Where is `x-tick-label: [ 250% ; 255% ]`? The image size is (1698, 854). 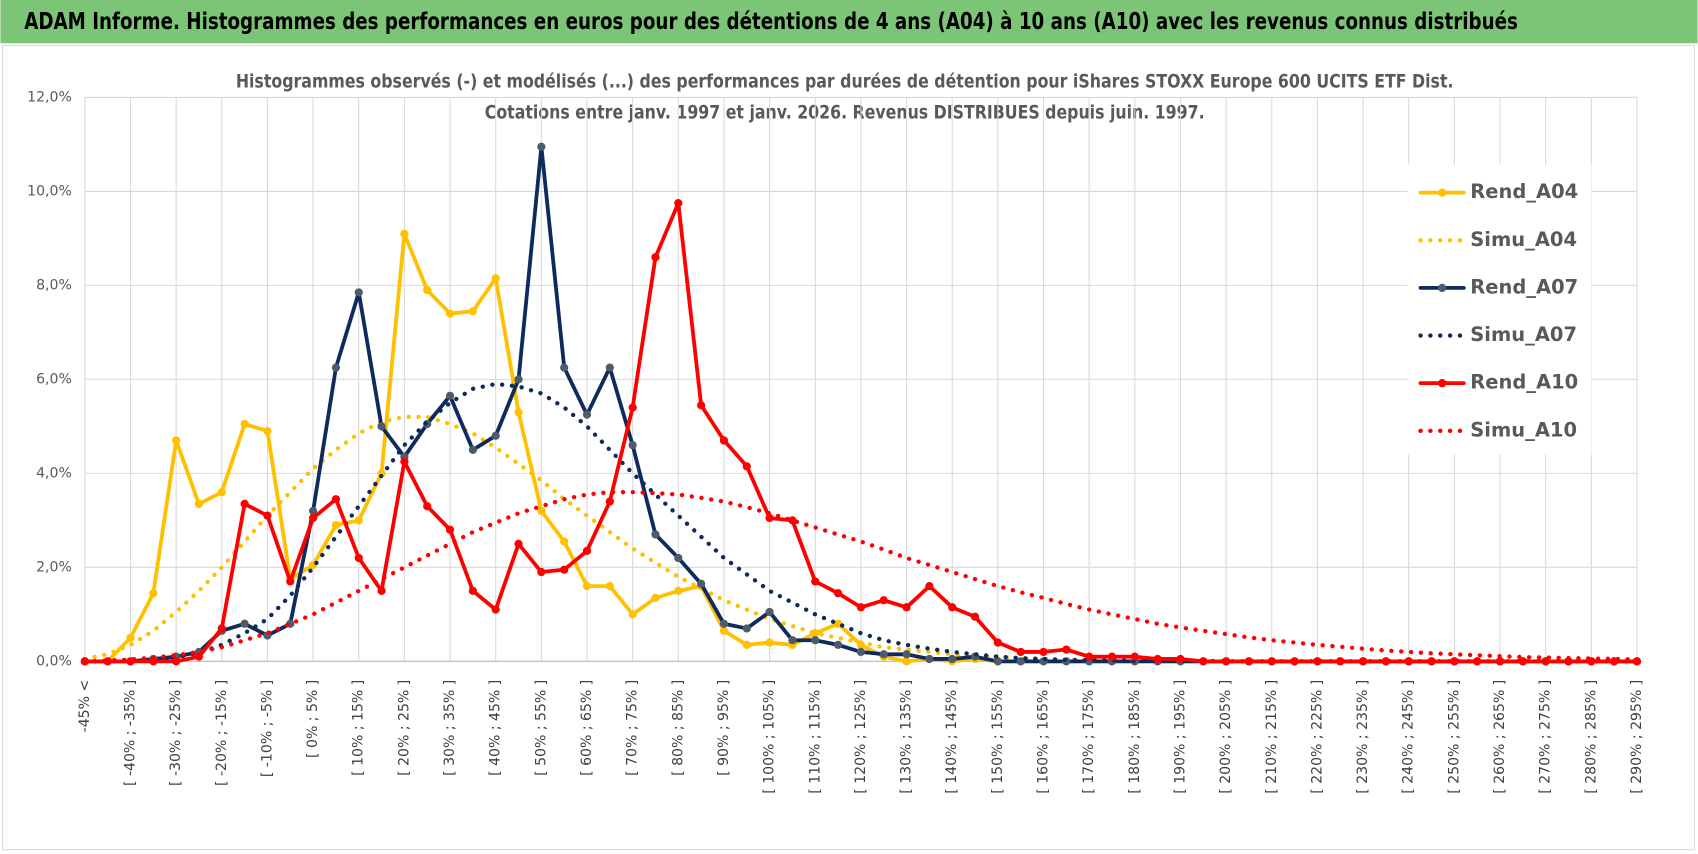
x-tick-label: [ 250% ; 255% ] is located at coordinates (1454, 737).